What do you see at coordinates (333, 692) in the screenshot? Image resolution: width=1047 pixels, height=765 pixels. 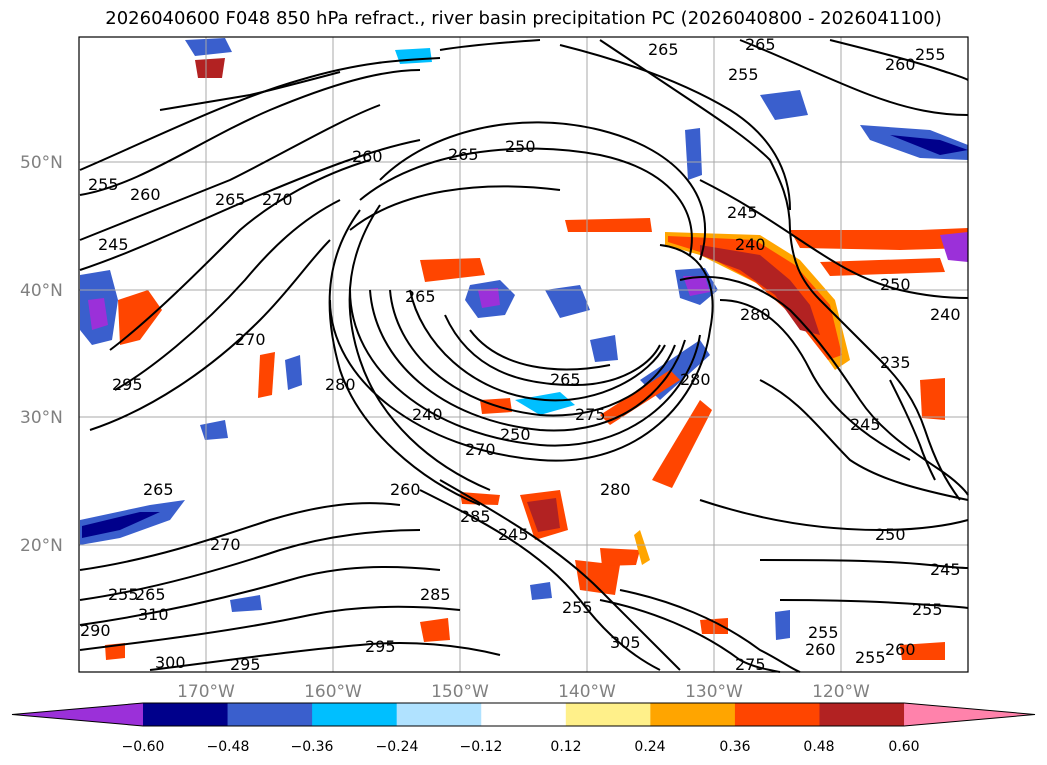 I see `longitude-label: 160°W` at bounding box center [333, 692].